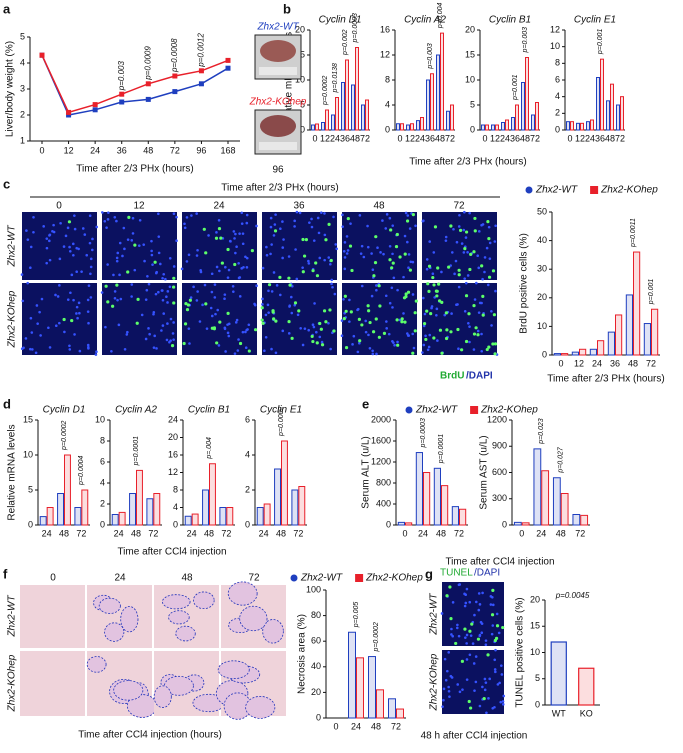 The height and width of the screenshot is (753, 683). What do you see at coordinates (379, 319) in the screenshot?
I see `micrograph` at bounding box center [379, 319].